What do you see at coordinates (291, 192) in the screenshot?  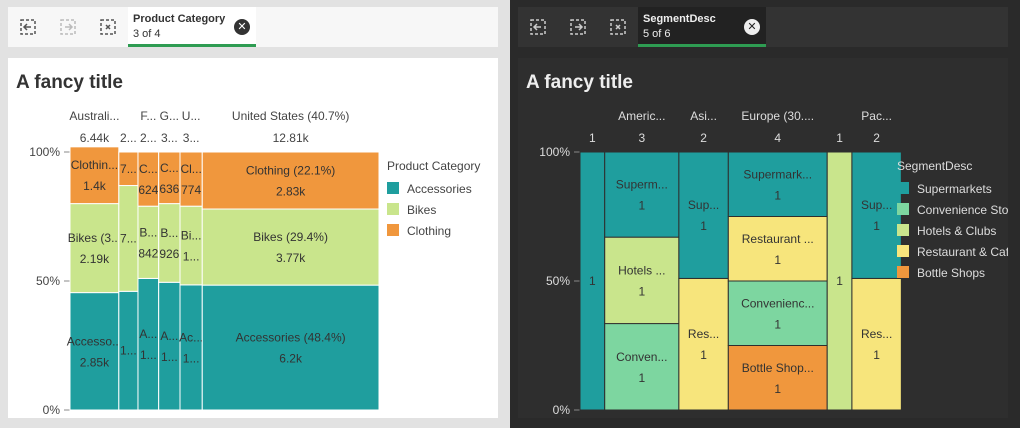 I see `segment-value: 2.83k` at bounding box center [291, 192].